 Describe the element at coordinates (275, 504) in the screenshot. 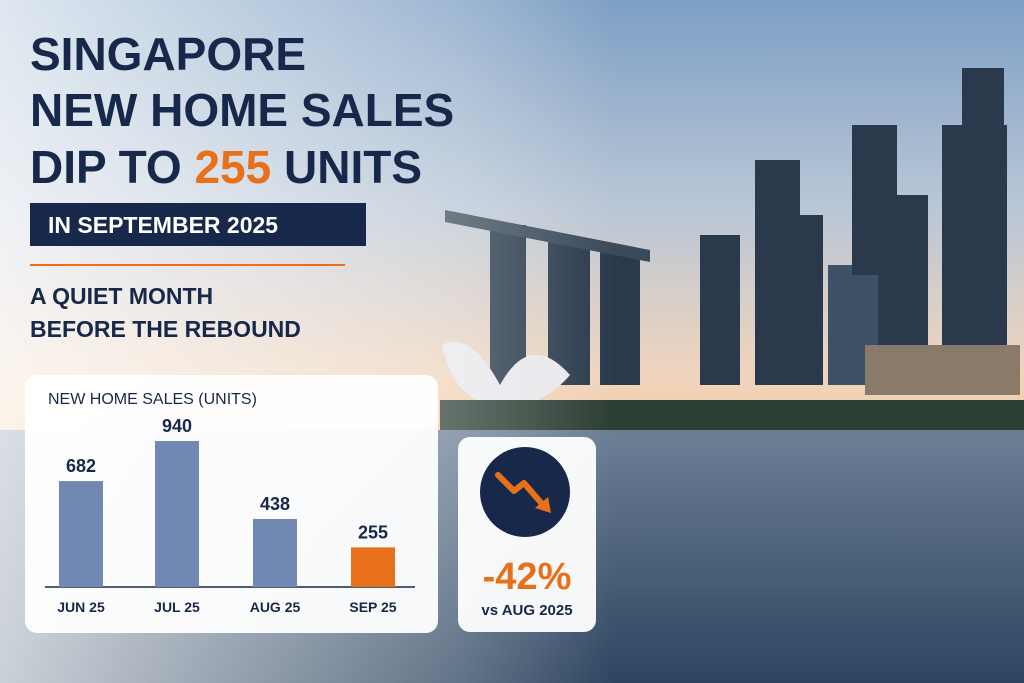

I see `value-label: 438` at that location.